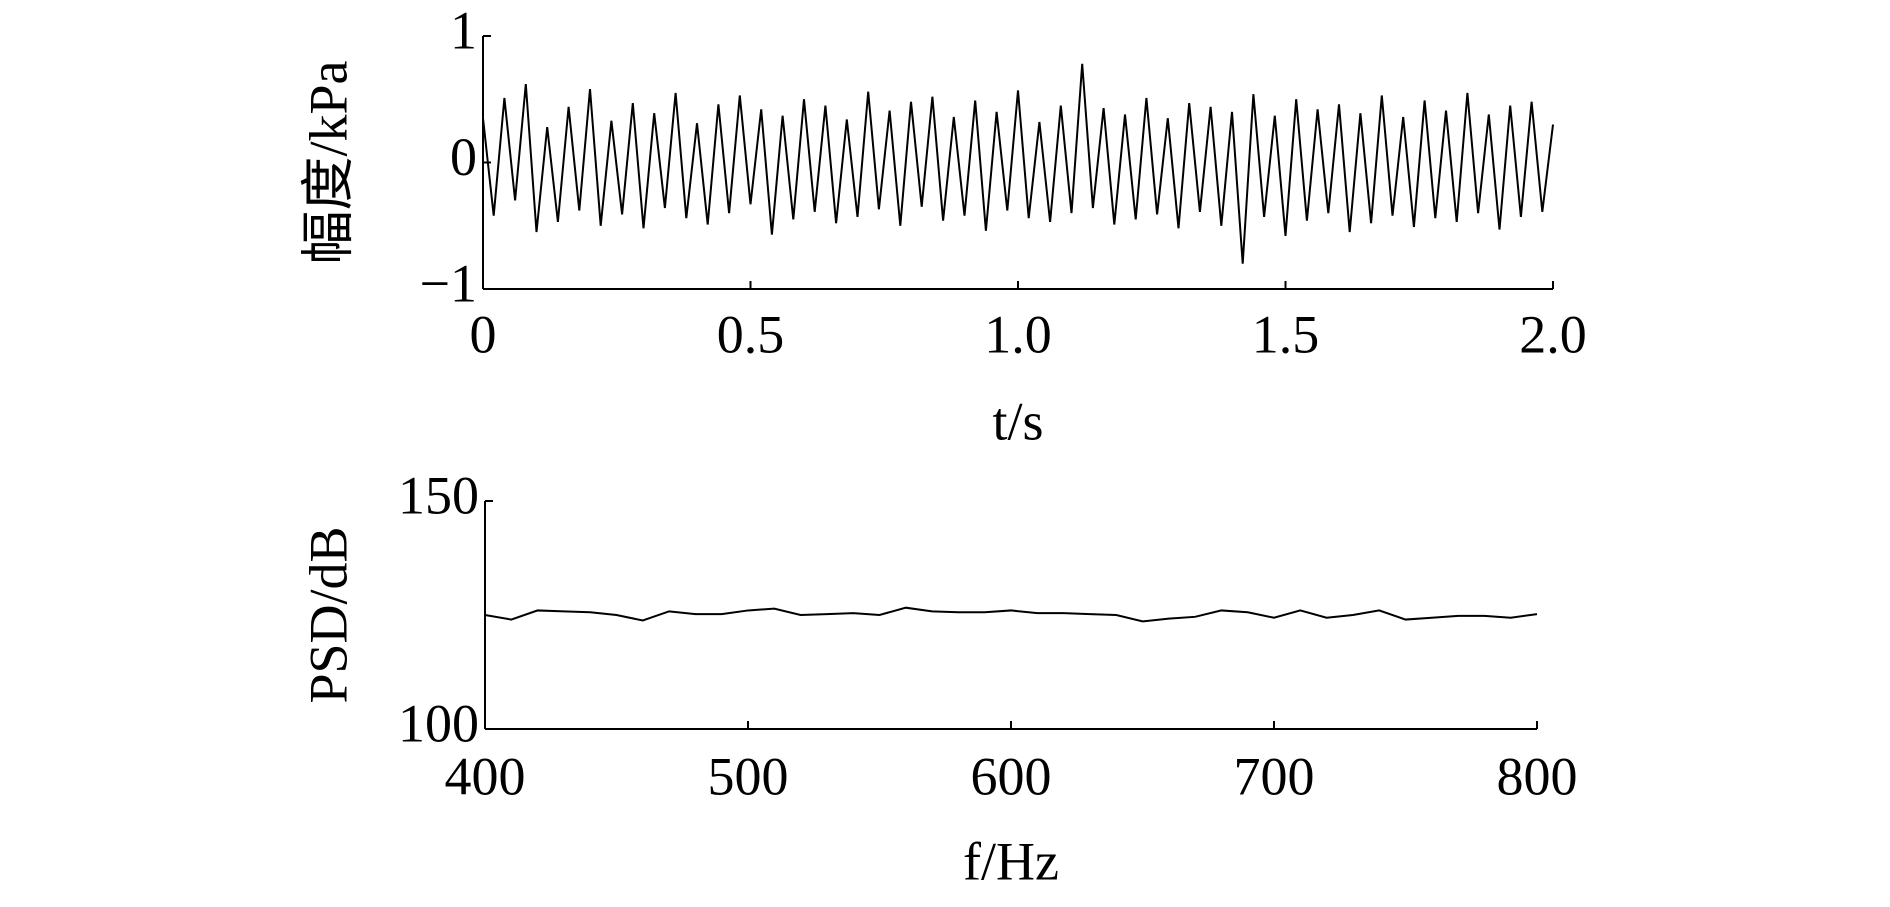 Image resolution: width=1890 pixels, height=907 pixels. I want to click on x-axis-label: t/s, so click(1017, 421).